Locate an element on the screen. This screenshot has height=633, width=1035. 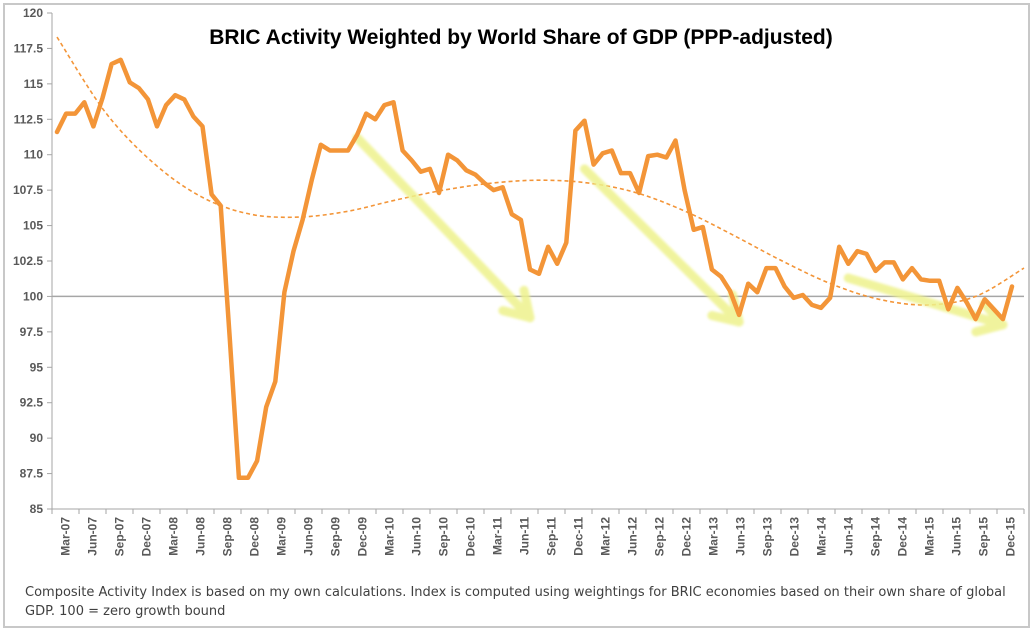
x-tick-label: Sep-13 is located at coordinates (768, 537).